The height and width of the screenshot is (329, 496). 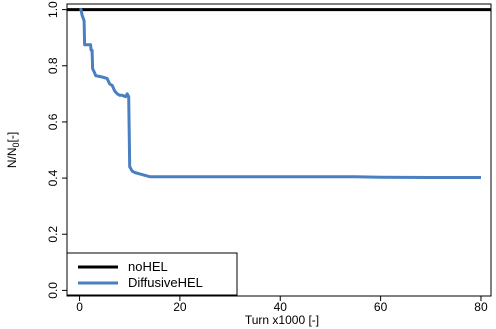 I want to click on legend: noHEL DiffusiveHEL, so click(x=152, y=274).